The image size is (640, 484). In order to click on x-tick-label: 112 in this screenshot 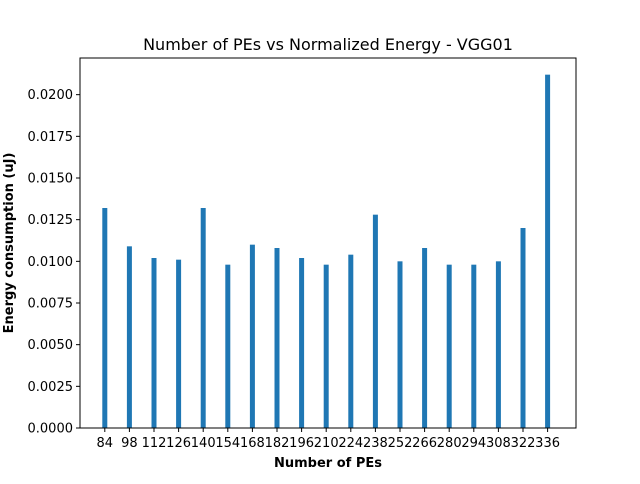, I will do `click(154, 443)`.